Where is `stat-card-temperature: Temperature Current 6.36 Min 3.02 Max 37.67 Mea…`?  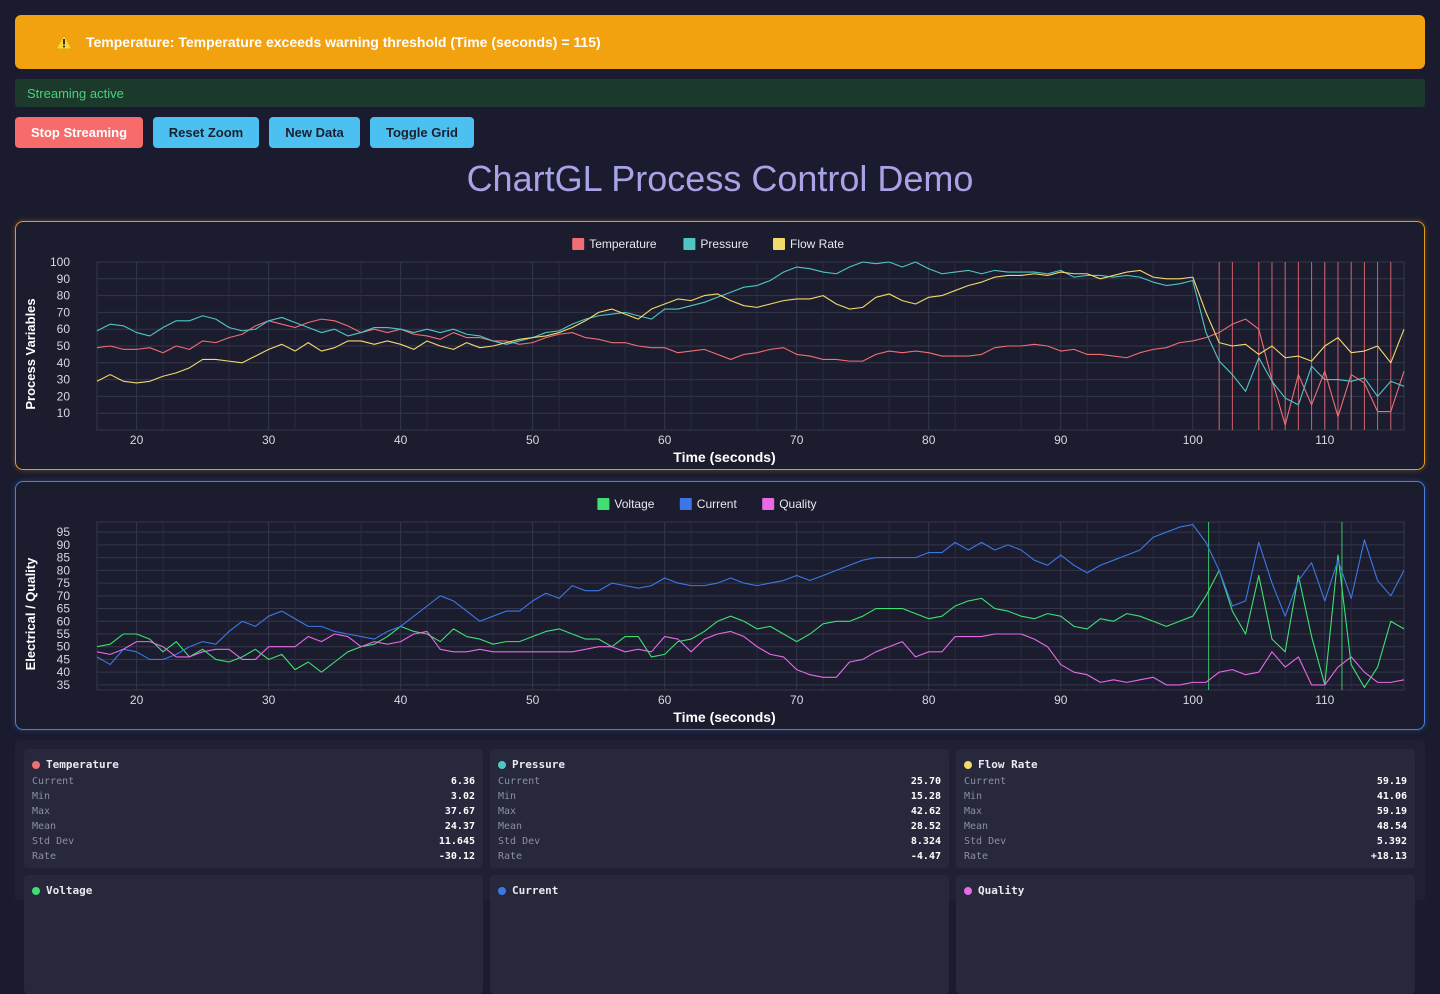 stat-card-temperature: Temperature Current 6.36 Min 3.02 Max 37.67 Mea… is located at coordinates (253, 808).